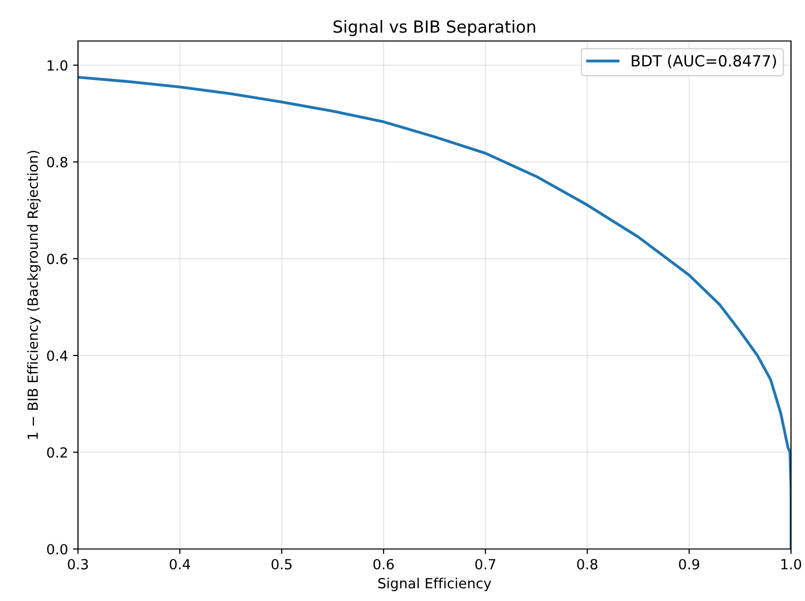 The image size is (805, 601). I want to click on x-tick-label: 0.5, so click(282, 564).